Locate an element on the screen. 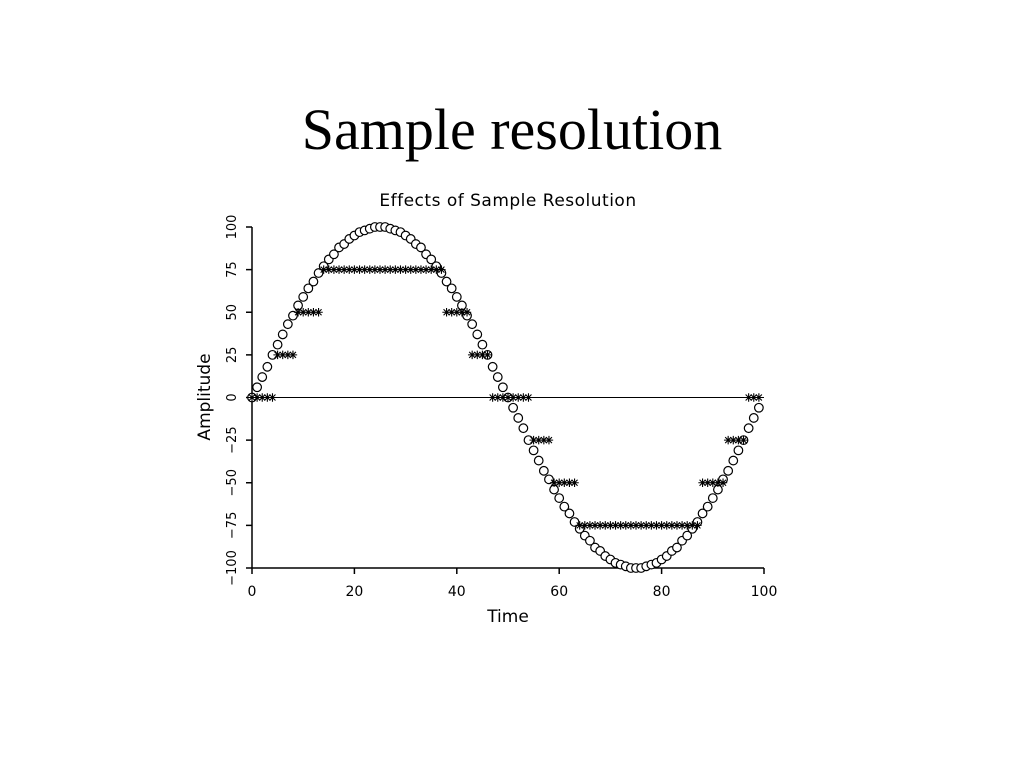 The height and width of the screenshot is (768, 1024). y-tick-label: −25 is located at coordinates (232, 439).